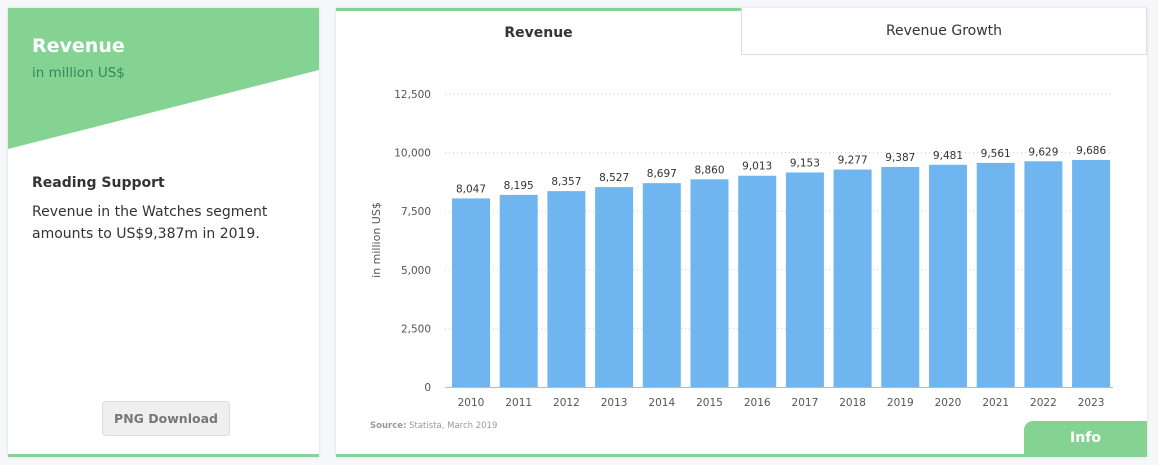  I want to click on y-tick-label: 0, so click(427, 388).